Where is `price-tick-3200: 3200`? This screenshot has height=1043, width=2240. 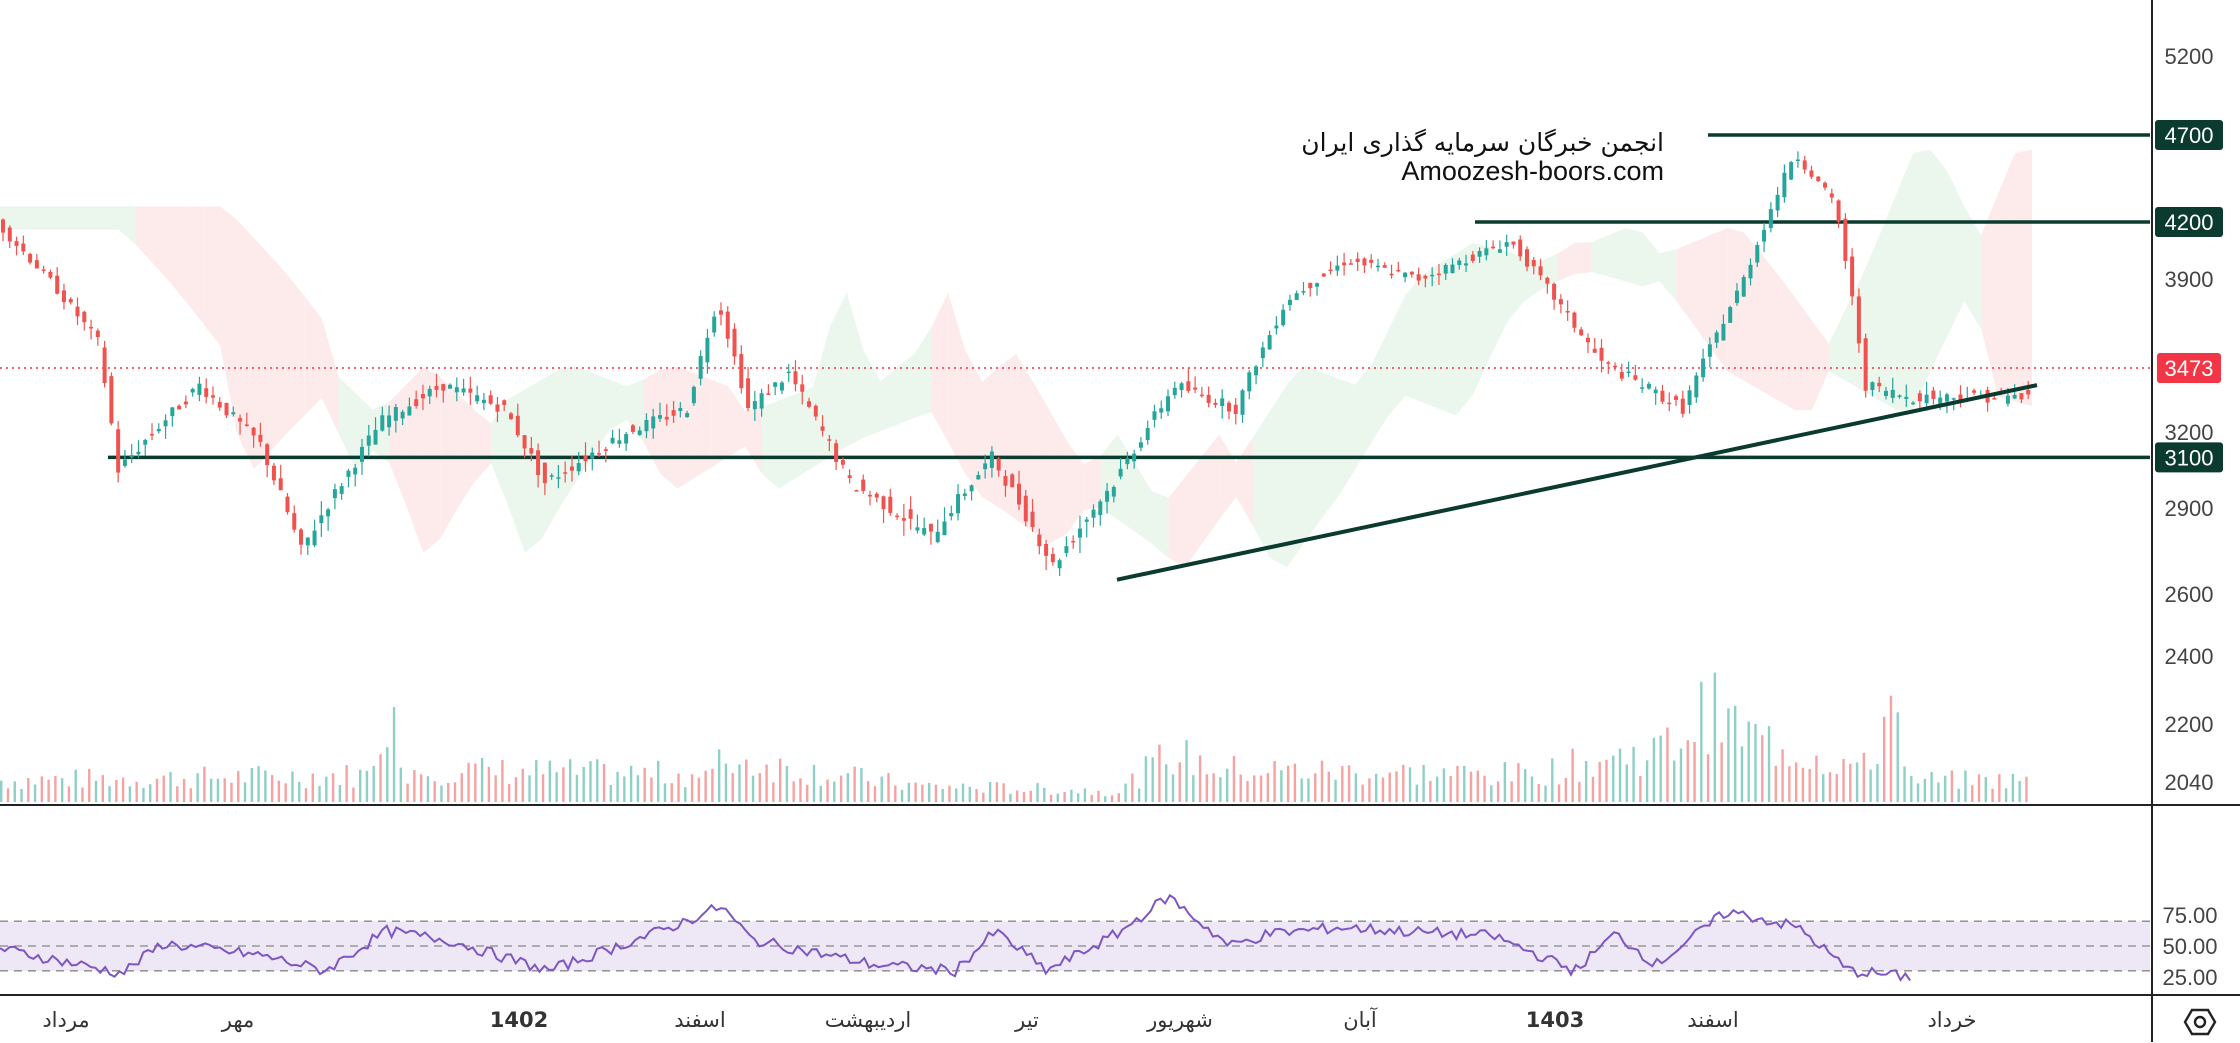 price-tick-3200: 3200 is located at coordinates (2189, 432).